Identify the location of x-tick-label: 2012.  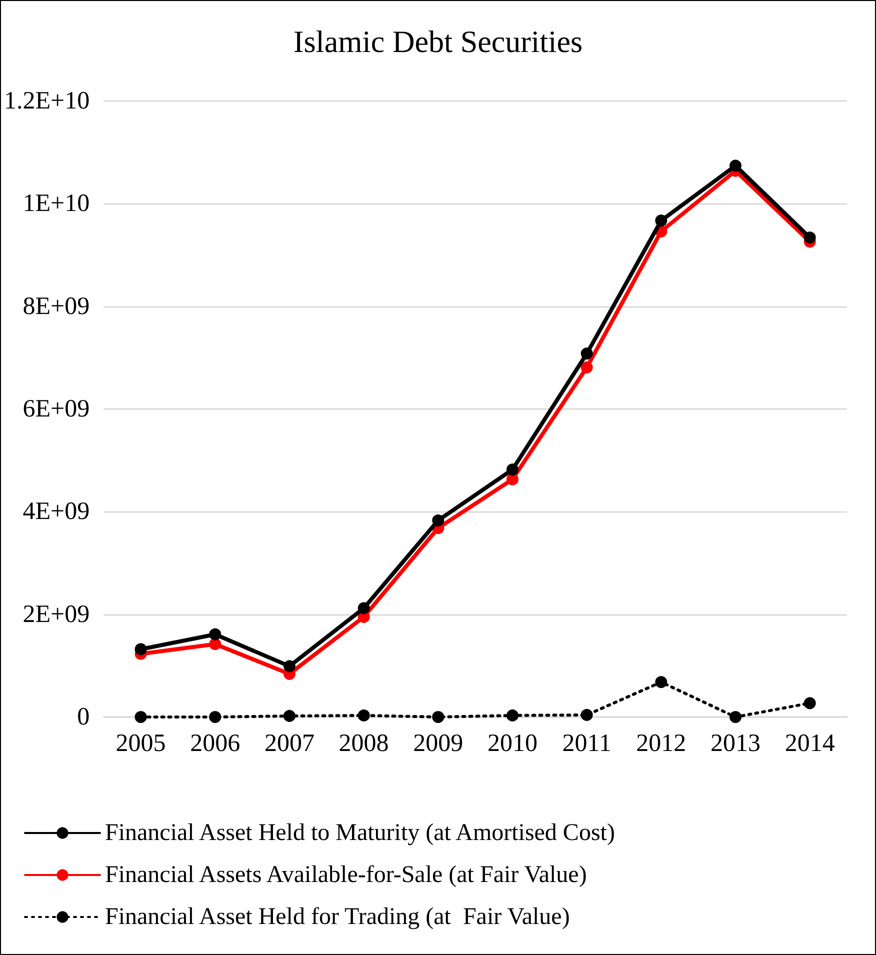
(661, 743).